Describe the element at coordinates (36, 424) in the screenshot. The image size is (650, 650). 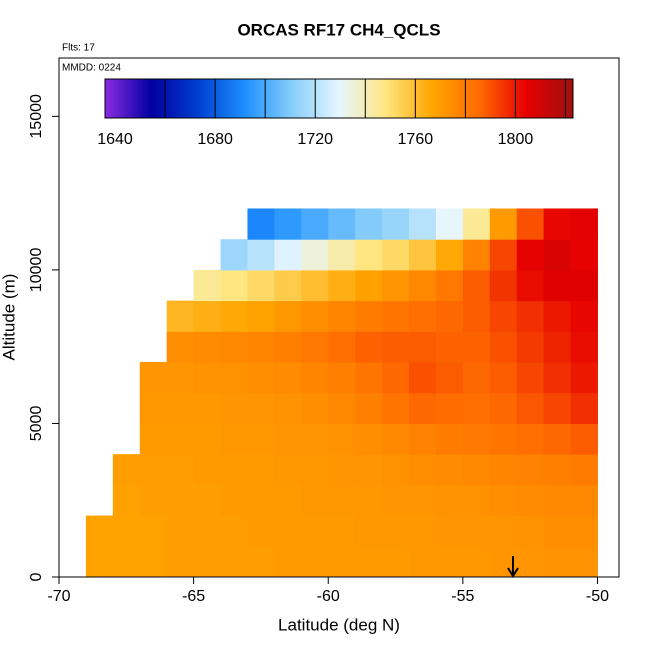
I see `y-tick-label: 5000` at that location.